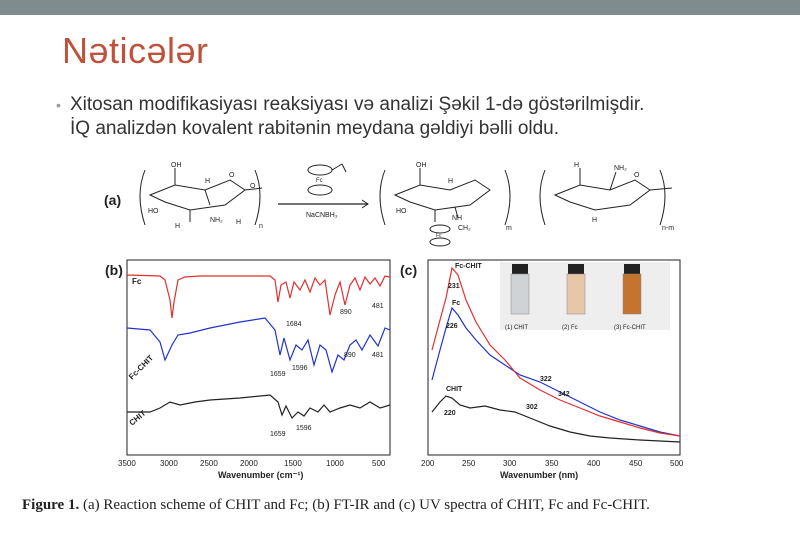 The width and height of the screenshot is (800, 548). What do you see at coordinates (401, 211) in the screenshot?
I see `atom-r-ho: HO` at bounding box center [401, 211].